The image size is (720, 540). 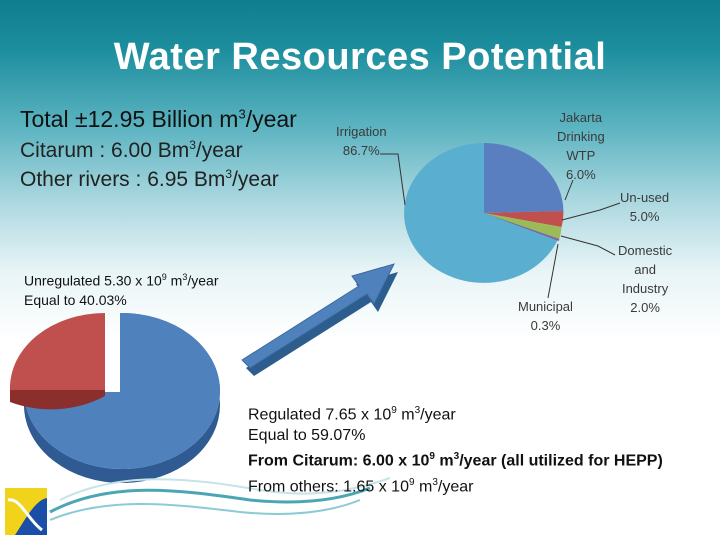 I want to click on organization-logo, so click(x=26, y=511).